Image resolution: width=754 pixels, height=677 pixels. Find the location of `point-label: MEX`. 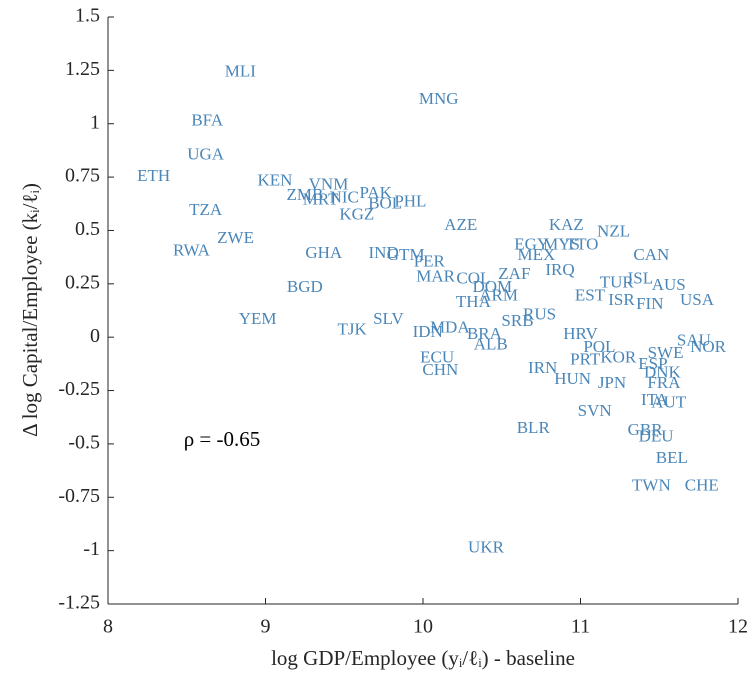

point-label: MEX is located at coordinates (537, 254).